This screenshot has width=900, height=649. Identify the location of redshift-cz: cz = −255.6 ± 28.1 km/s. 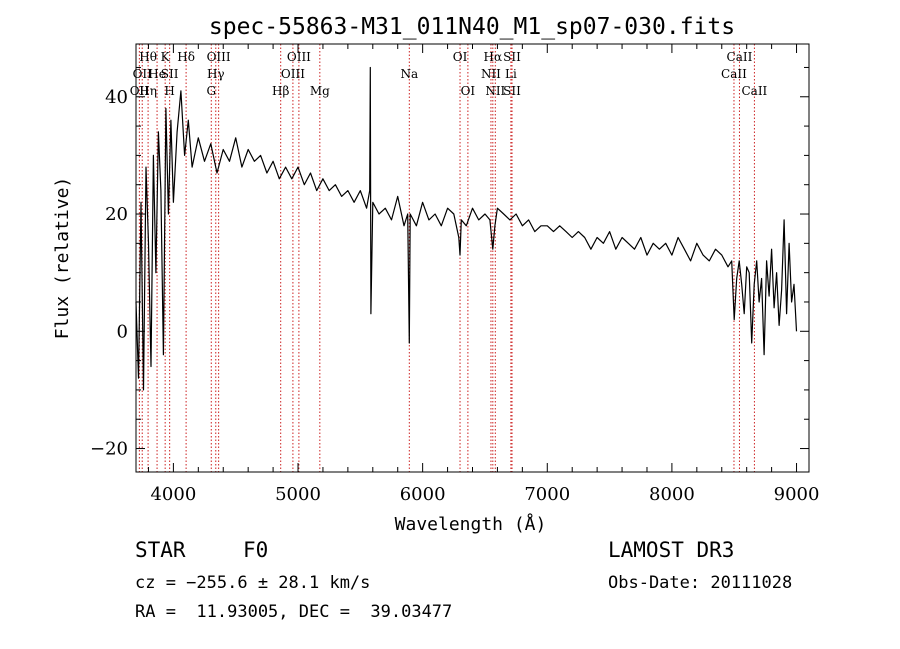
(253, 583).